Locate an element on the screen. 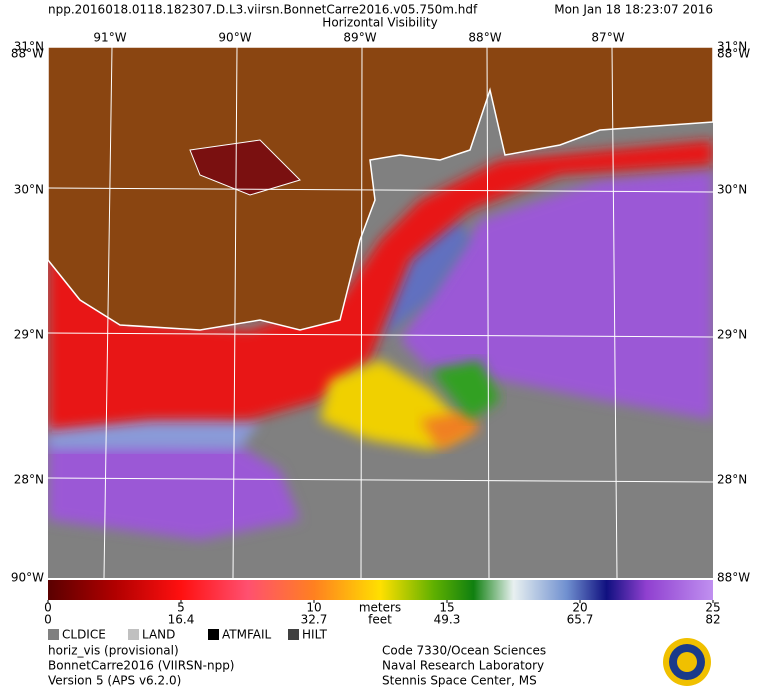 The width and height of the screenshot is (762, 694). footer-left-line: BonnetCarre2016 (VIIRSN-npp) is located at coordinates (141, 666).